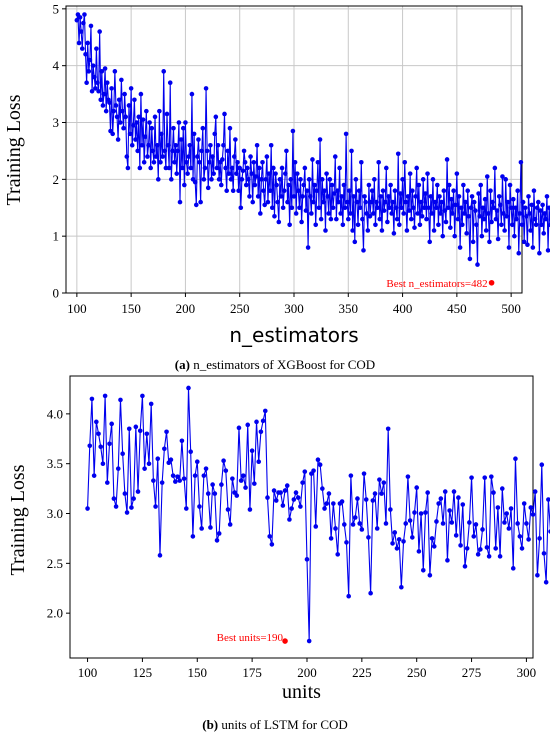  What do you see at coordinates (472, 672) in the screenshot?
I see `x-tick-label-7: 275` at bounding box center [472, 672].